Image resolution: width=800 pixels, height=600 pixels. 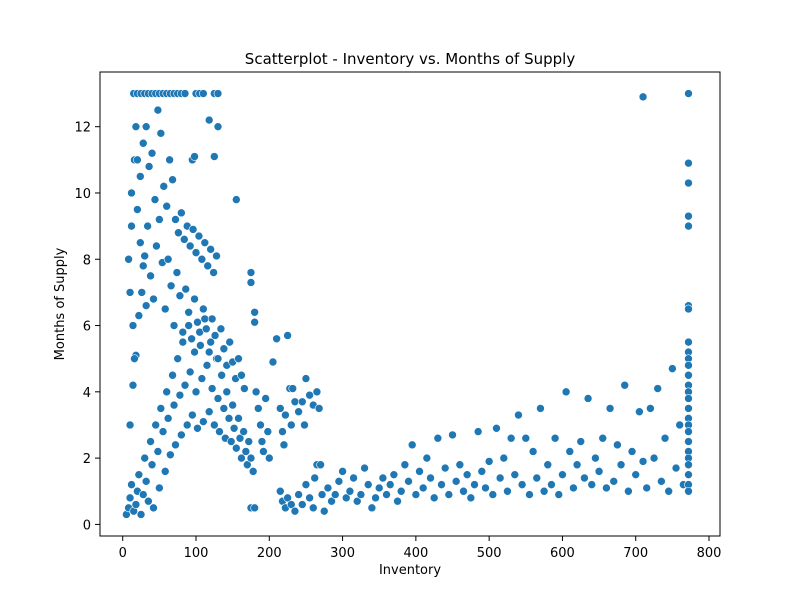 What do you see at coordinates (87, 327) in the screenshot?
I see `y-tick-label: 6` at bounding box center [87, 327].